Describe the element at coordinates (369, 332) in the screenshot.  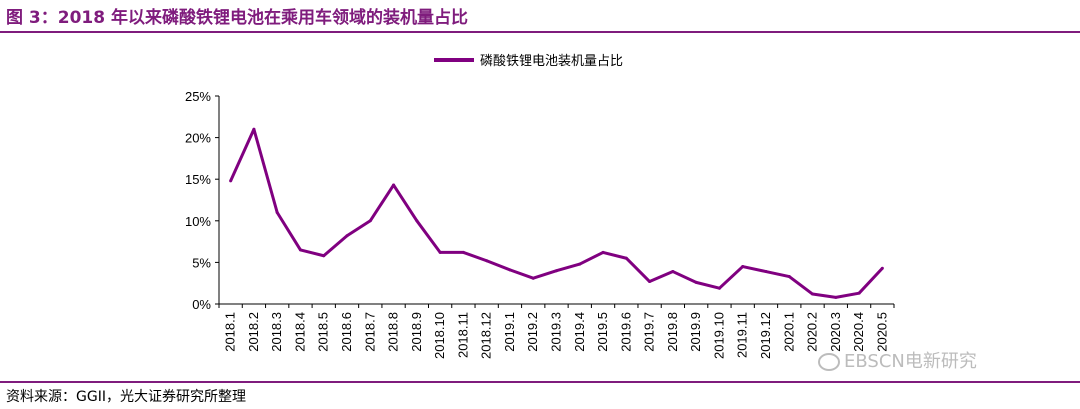
I see `x-tick-label: 2018.7` at that location.